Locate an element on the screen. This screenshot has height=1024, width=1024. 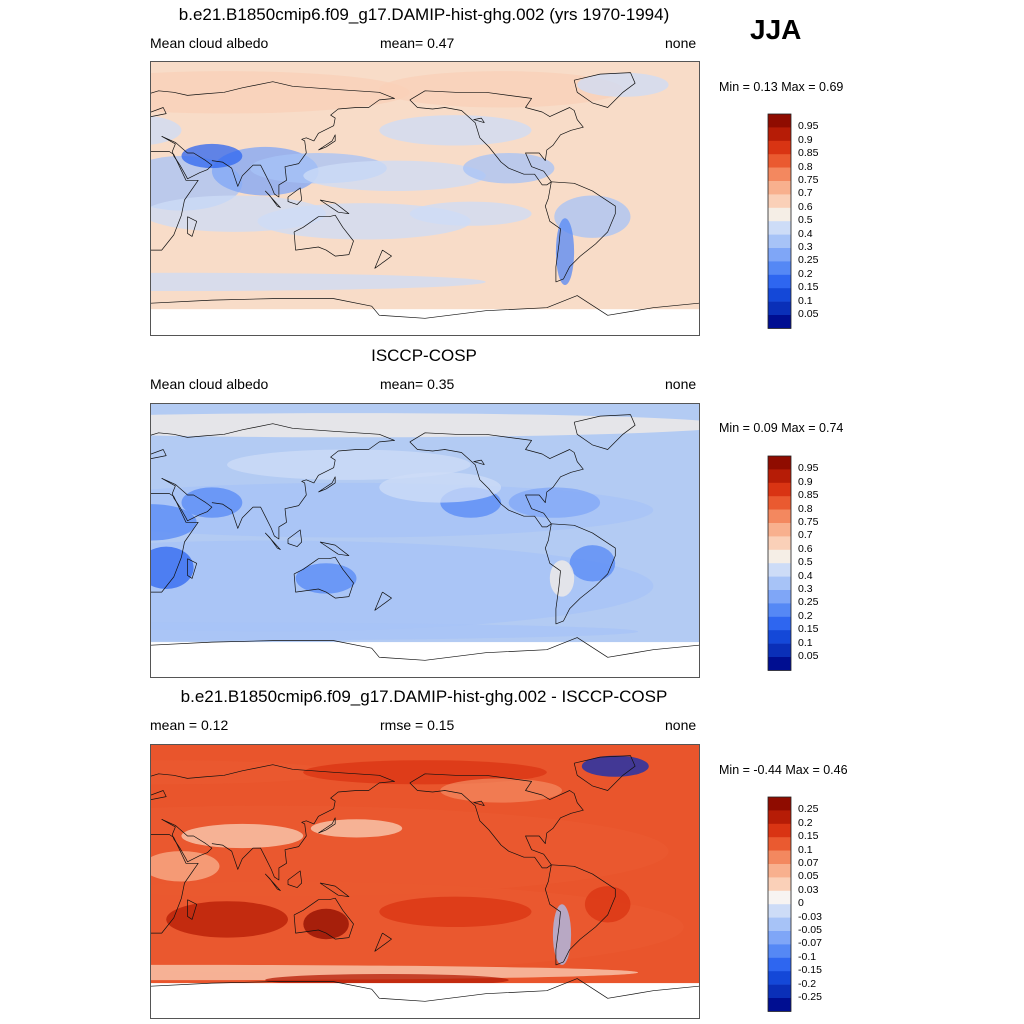
panel-2-map is located at coordinates (425, 540).